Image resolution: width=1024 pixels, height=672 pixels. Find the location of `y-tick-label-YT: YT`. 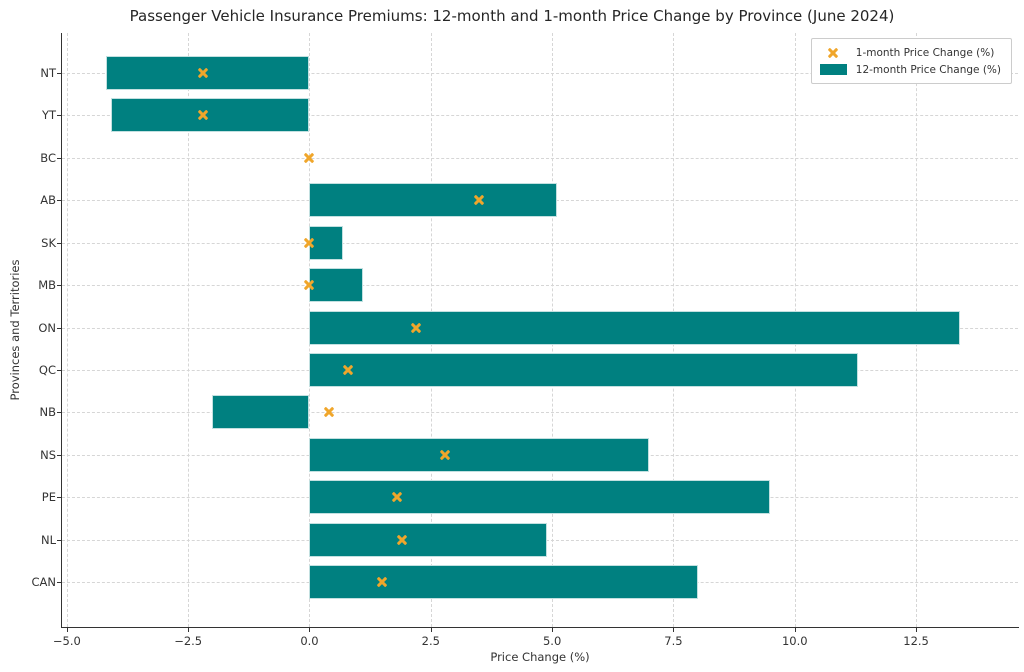

y-tick-label-YT: YT is located at coordinates (48, 115).